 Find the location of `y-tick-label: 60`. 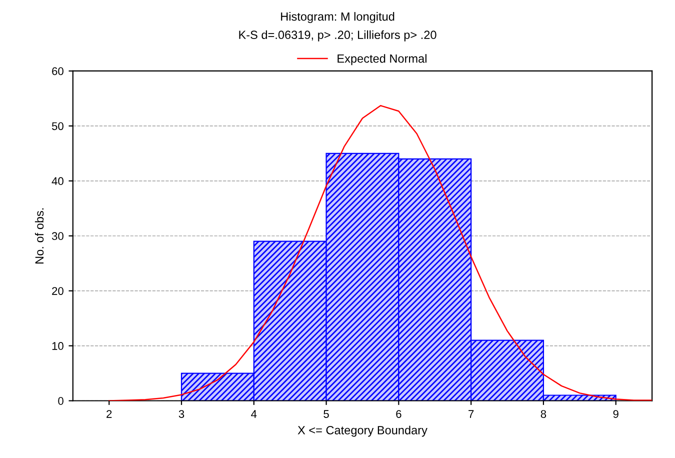

y-tick-label: 60 is located at coordinates (58, 71).